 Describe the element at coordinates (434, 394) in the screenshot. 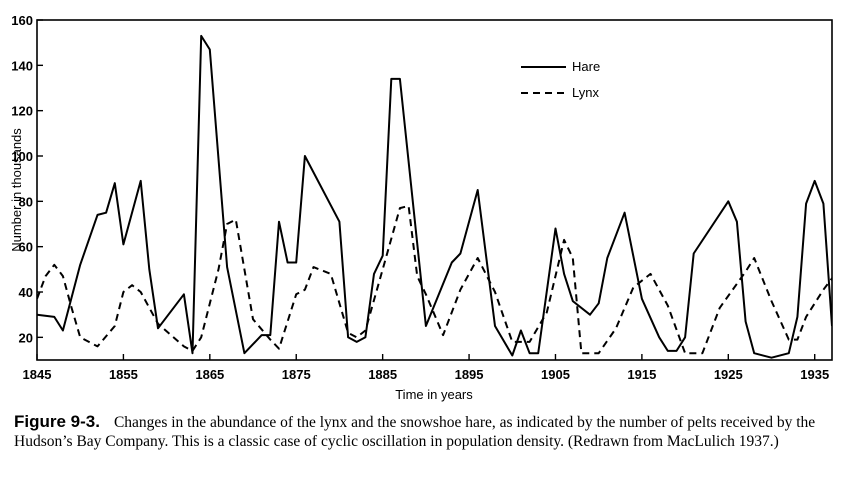

I see `x-axis-title: Time in years` at that location.